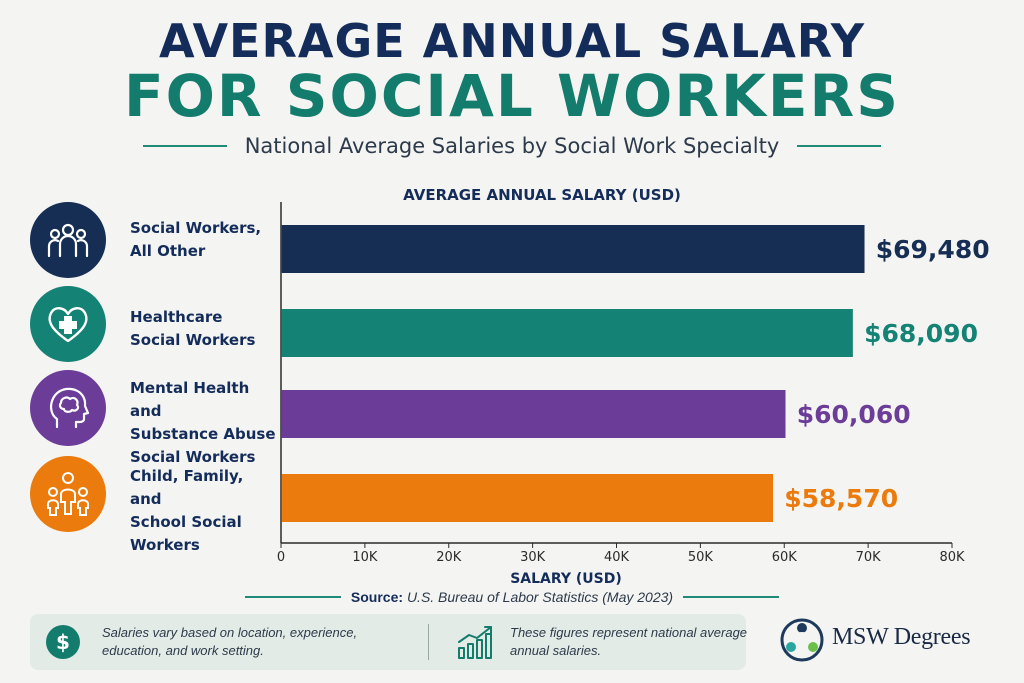 The width and height of the screenshot is (1024, 683). I want to click on logo-text: MSW Degrees, so click(901, 637).